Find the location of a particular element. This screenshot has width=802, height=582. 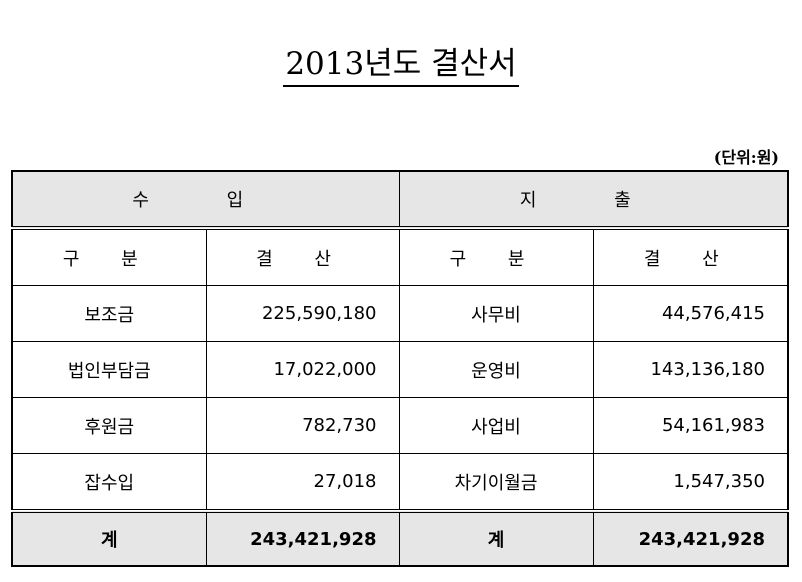

income-label: 후원금 is located at coordinates (109, 425).